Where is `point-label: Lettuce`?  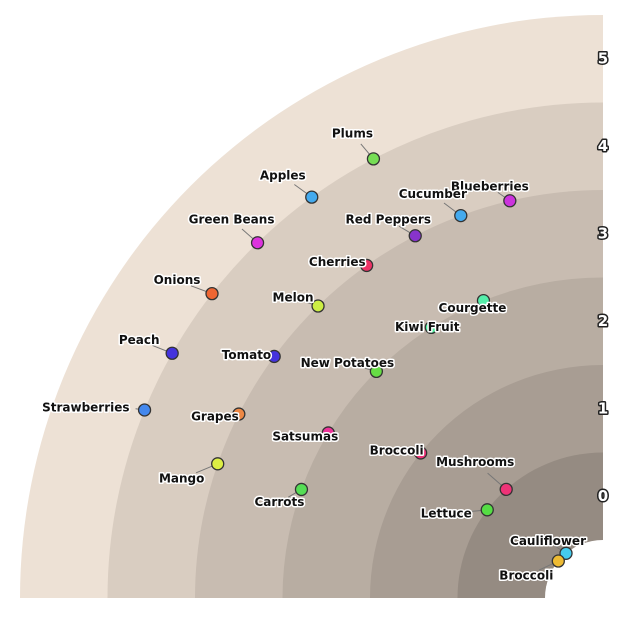
point-label: Lettuce is located at coordinates (446, 513).